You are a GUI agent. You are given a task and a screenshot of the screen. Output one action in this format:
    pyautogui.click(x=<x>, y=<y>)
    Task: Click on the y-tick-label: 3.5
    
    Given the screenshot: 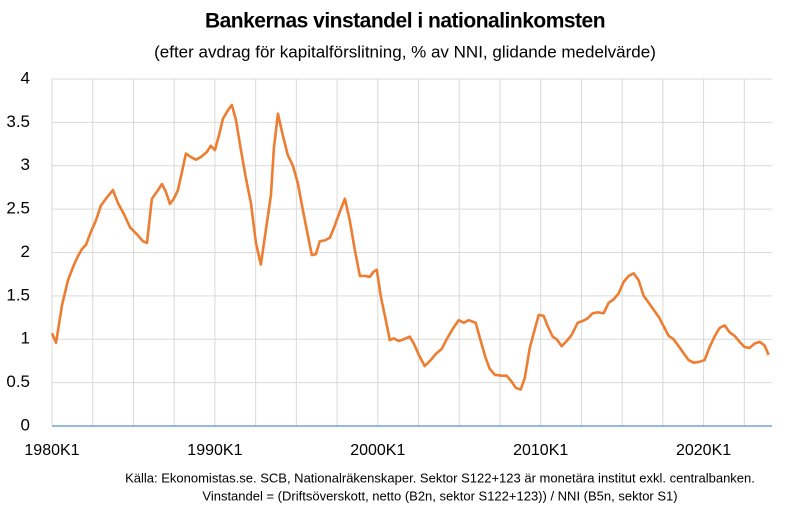 What is the action you would take?
    pyautogui.click(x=18, y=121)
    